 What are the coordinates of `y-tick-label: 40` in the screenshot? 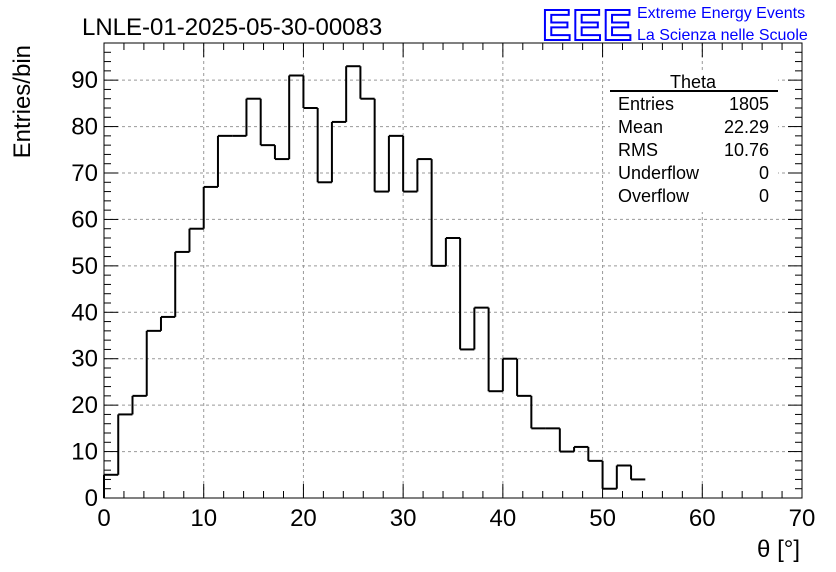 It's located at (84, 312).